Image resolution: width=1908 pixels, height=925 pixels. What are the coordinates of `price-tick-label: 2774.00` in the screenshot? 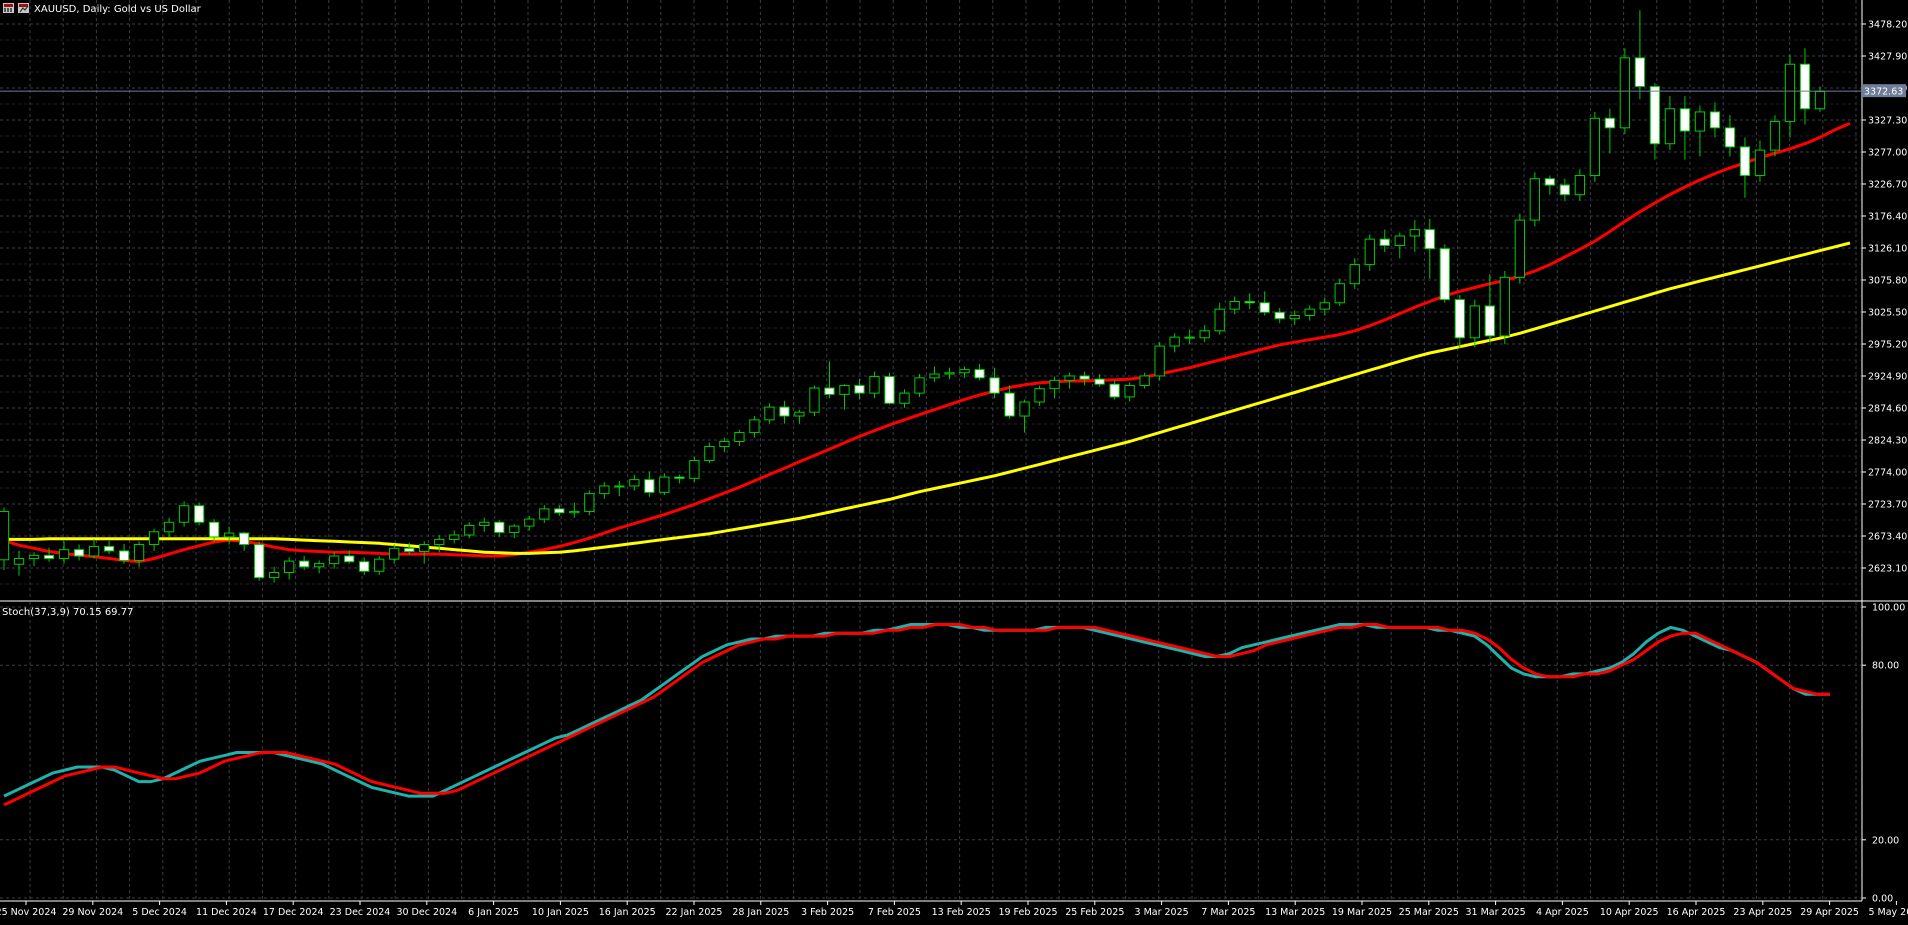 It's located at (1887, 473).